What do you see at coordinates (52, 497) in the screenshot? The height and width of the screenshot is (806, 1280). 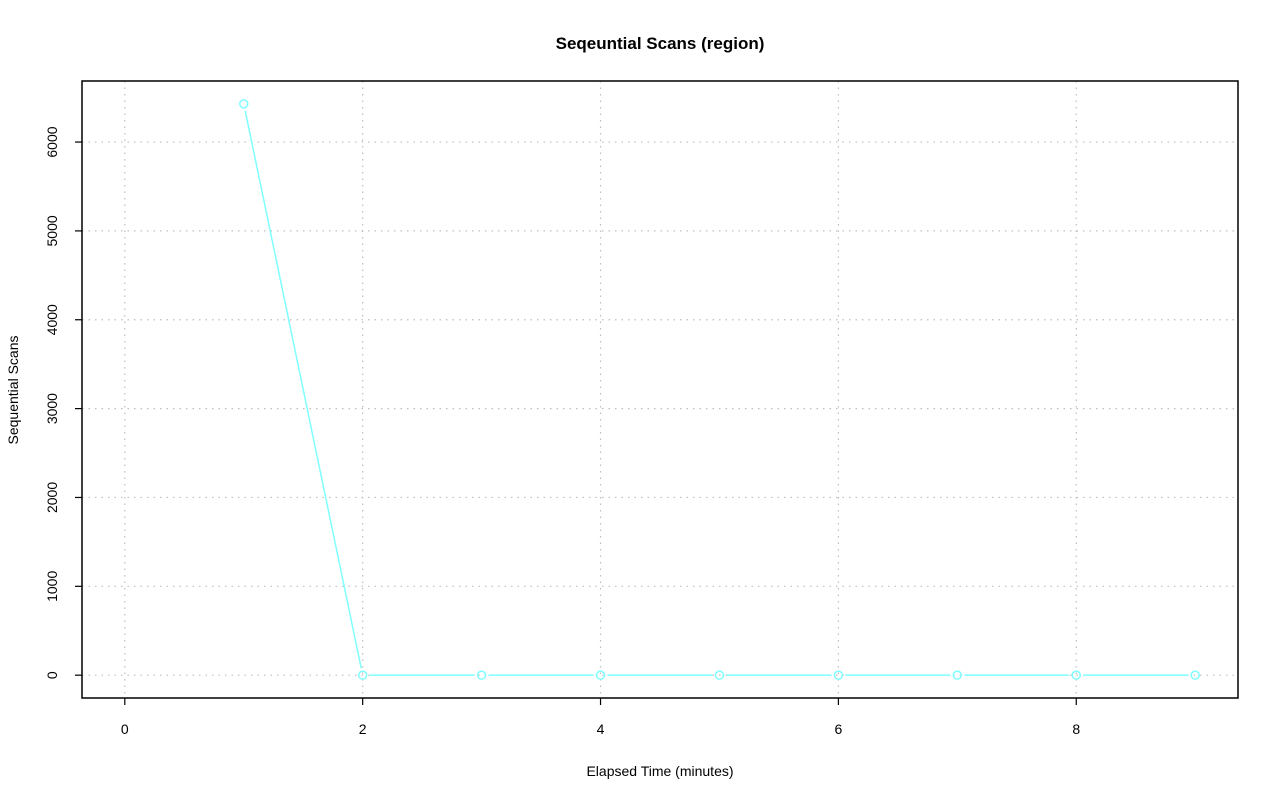 I see `y-tick-label: 2000` at bounding box center [52, 497].